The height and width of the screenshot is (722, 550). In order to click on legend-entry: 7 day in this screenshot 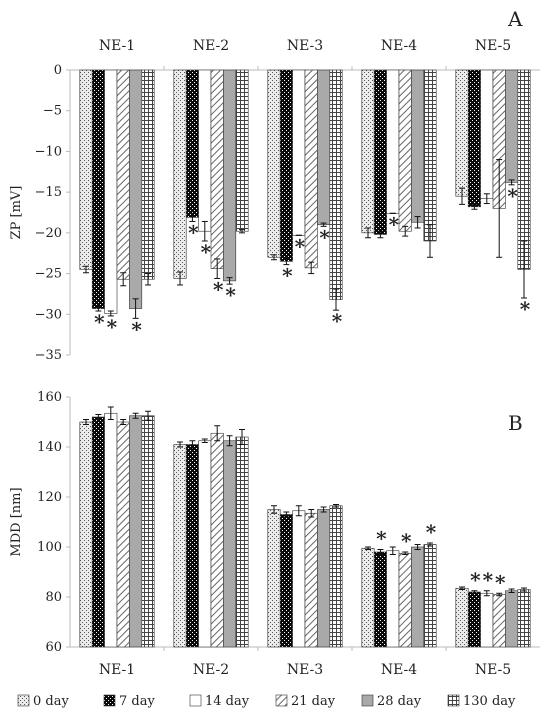, I will do `click(137, 701)`.